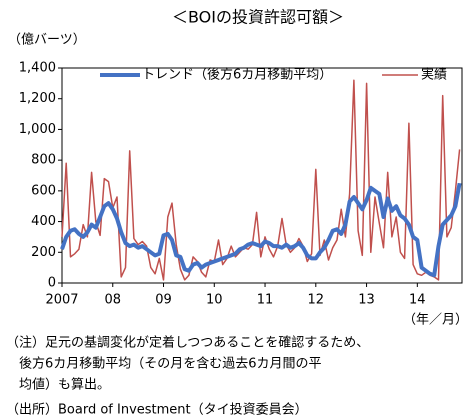  What do you see at coordinates (58, 385) in the screenshot?
I see `note: 均値）も算出。` at bounding box center [58, 385].